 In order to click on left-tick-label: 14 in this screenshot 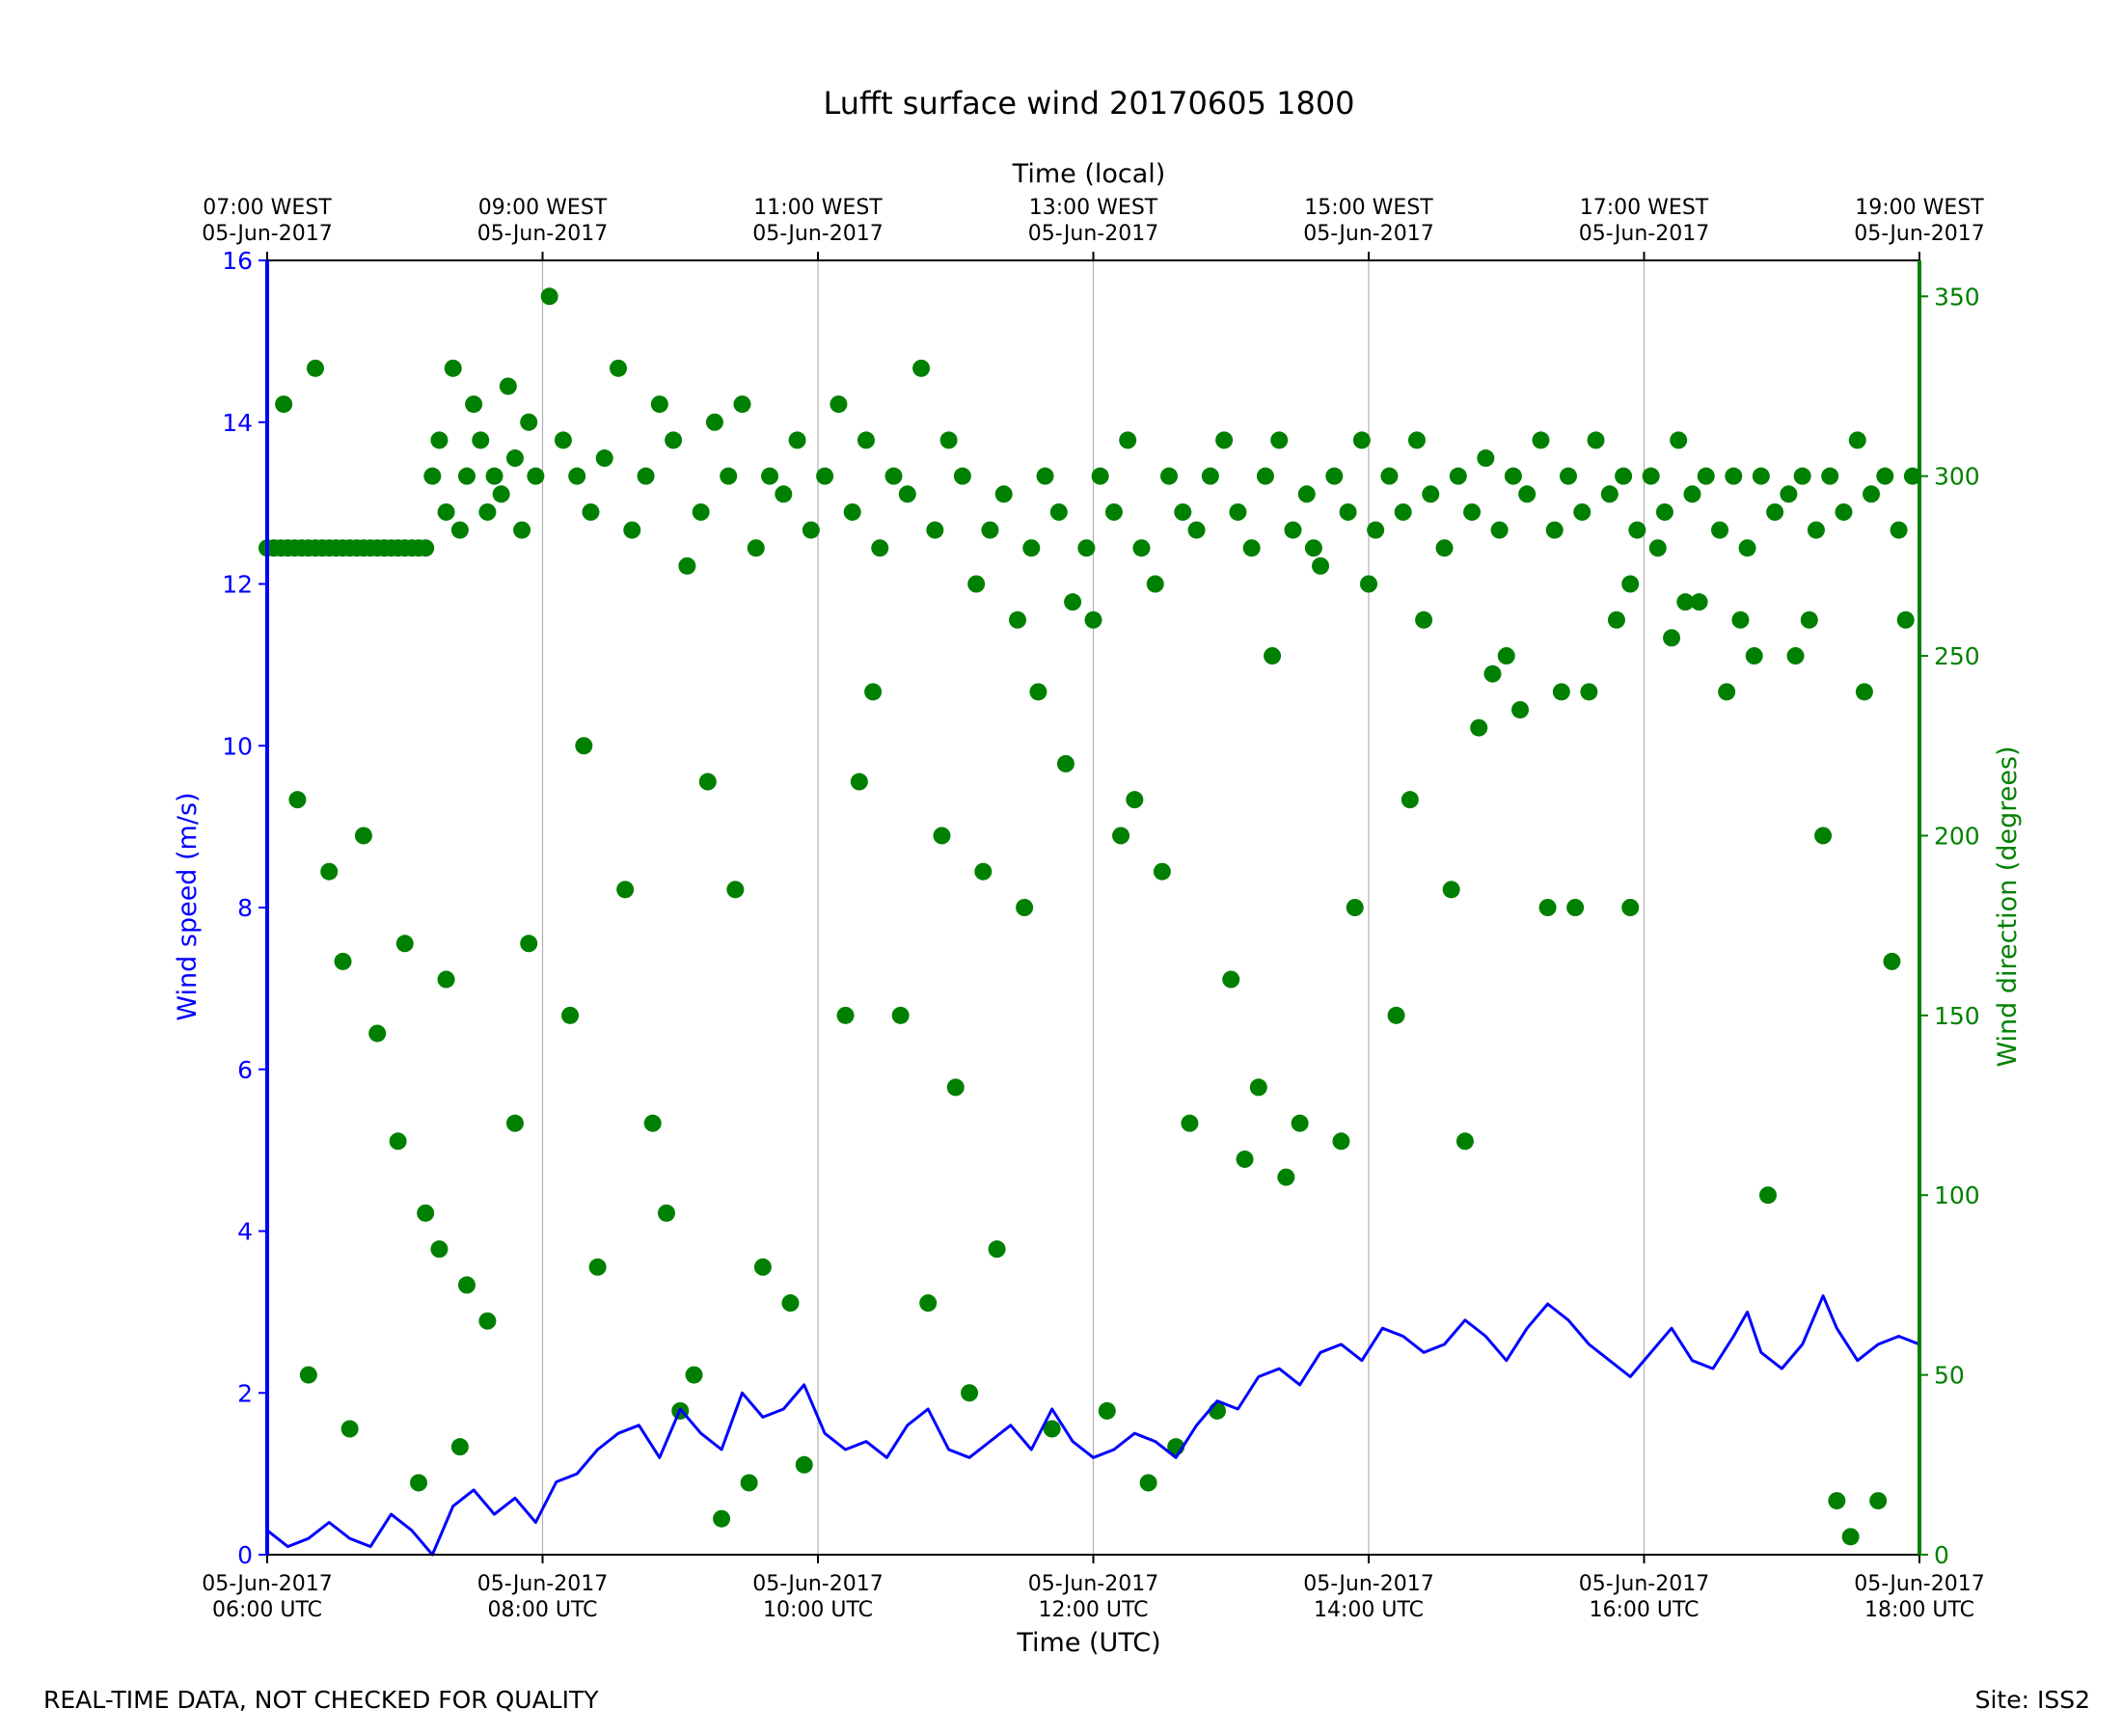, I will do `click(238, 423)`.